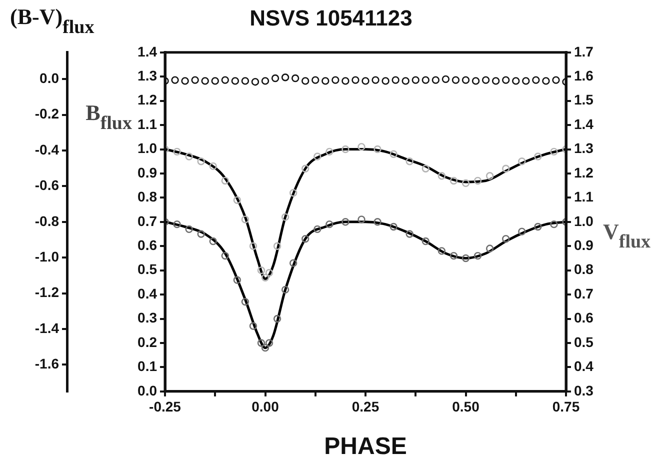  I want to click on y-tick-label: 0.8, so click(148, 196).